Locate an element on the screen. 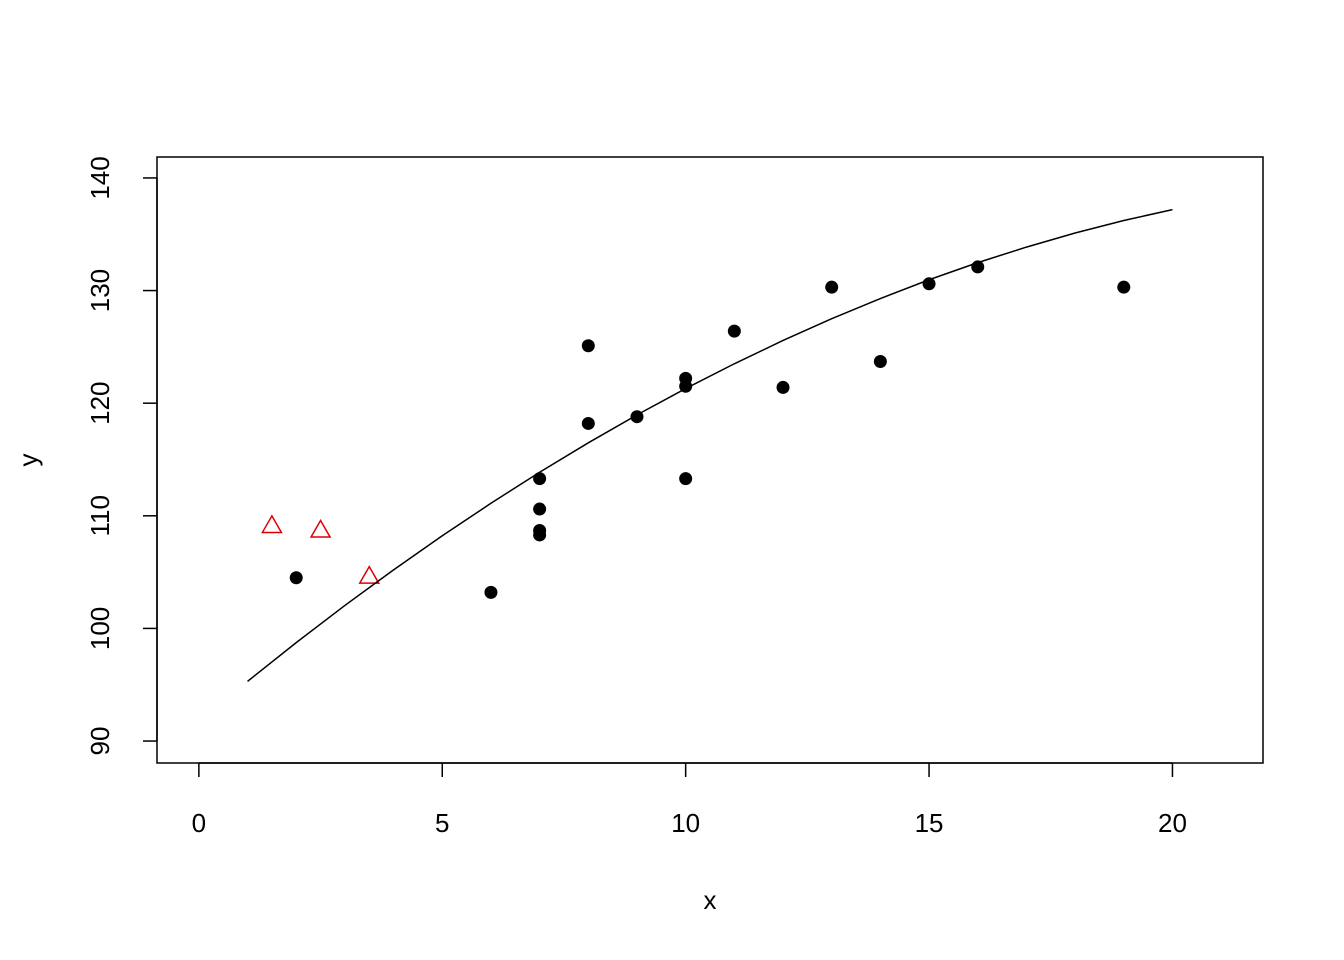 The height and width of the screenshot is (960, 1344). y-tick-label: 100 is located at coordinates (100, 628).